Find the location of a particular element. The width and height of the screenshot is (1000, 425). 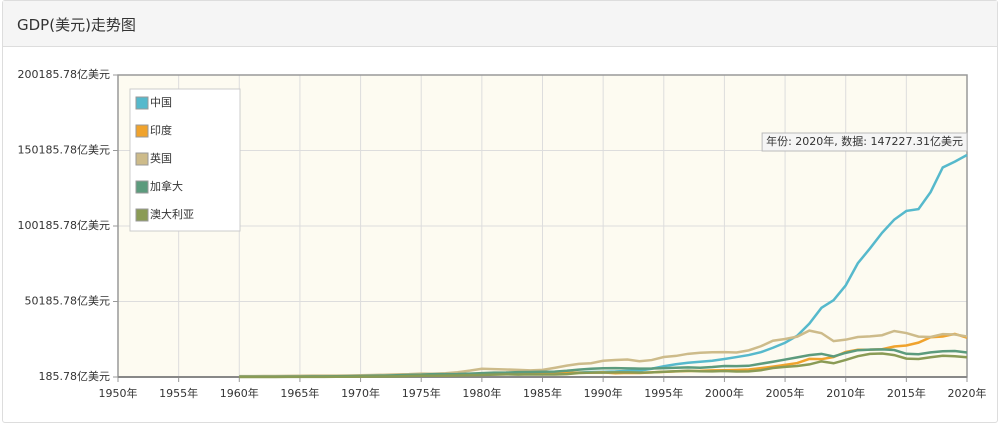

x-tick-label: 2010年 is located at coordinates (845, 393).